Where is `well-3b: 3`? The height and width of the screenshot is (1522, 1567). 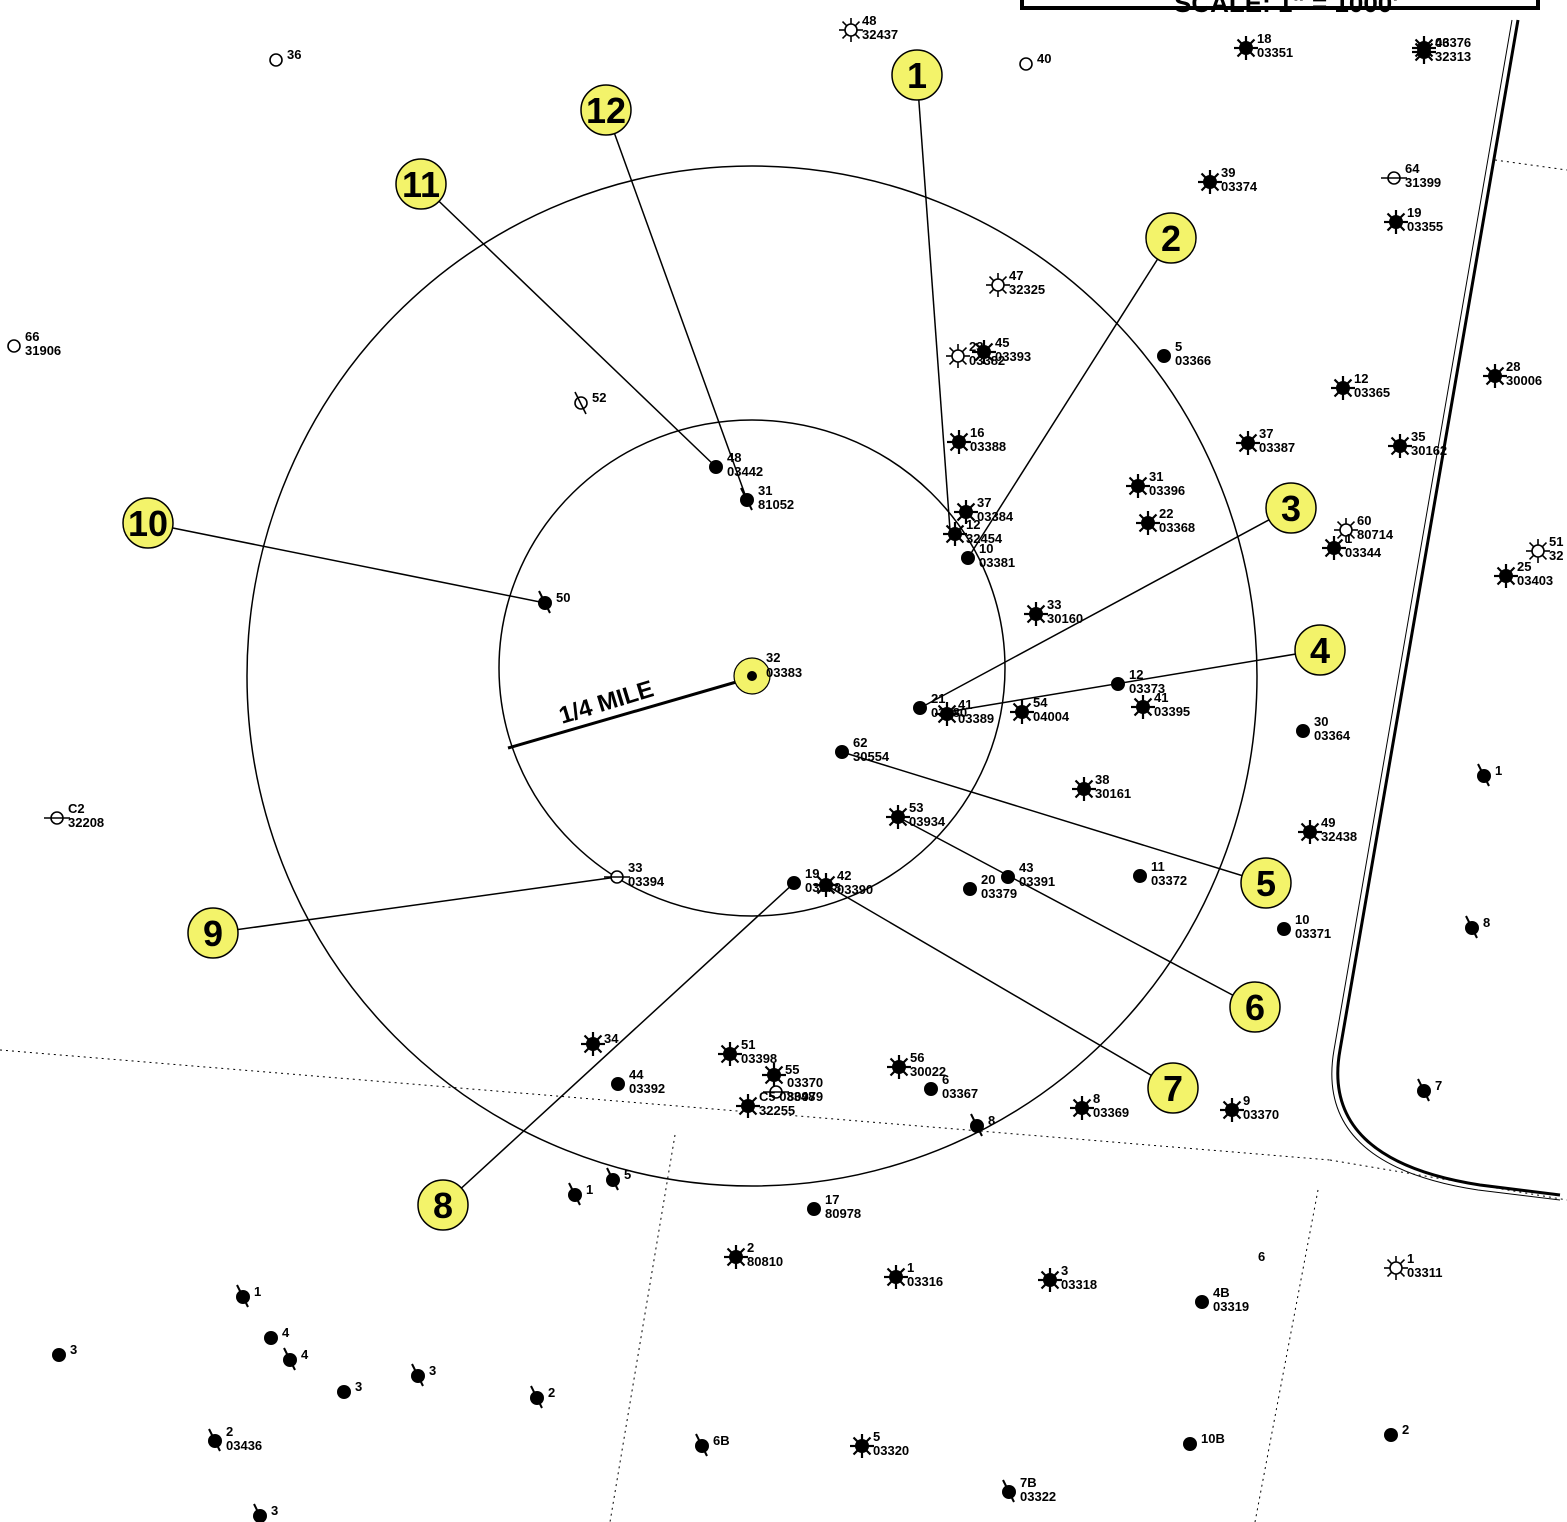
well-3b: 3 is located at coordinates (423, 1375).